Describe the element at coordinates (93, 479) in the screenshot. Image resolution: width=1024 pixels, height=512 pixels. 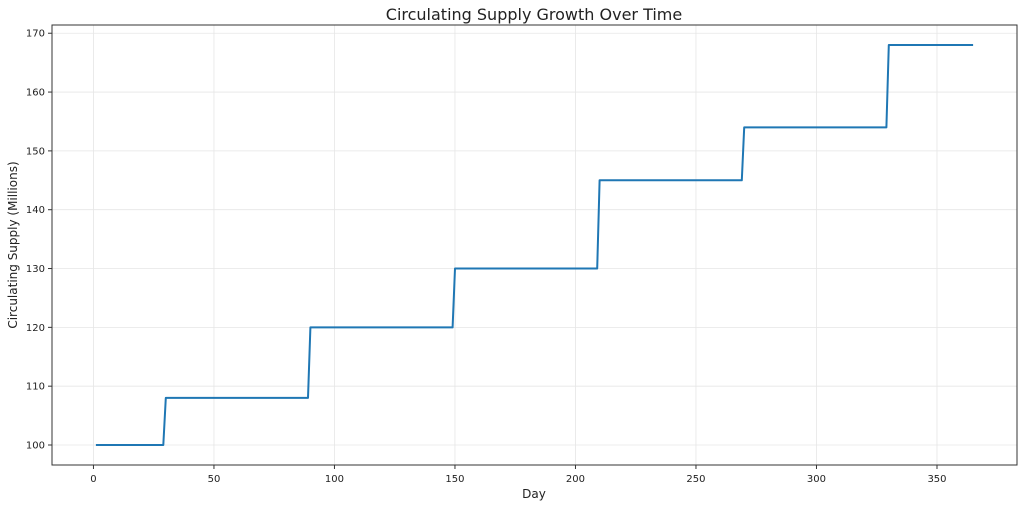
I see `x-tick-label: 0` at that location.